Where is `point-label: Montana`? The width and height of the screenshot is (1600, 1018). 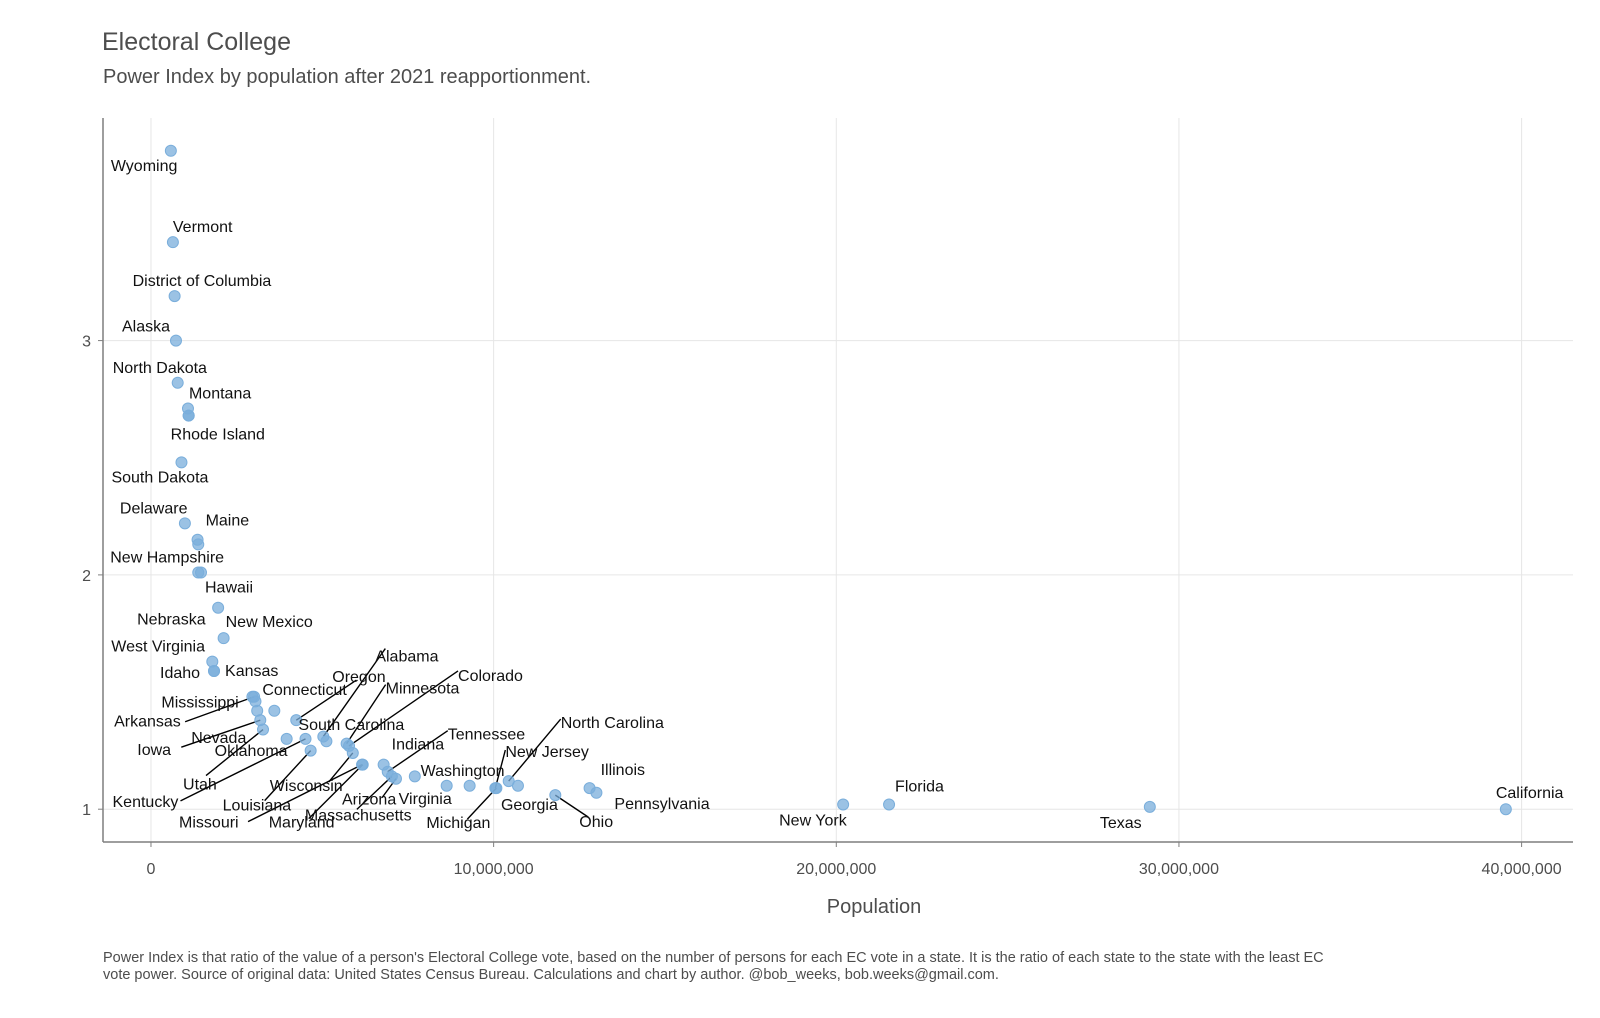 point-label: Montana is located at coordinates (220, 394).